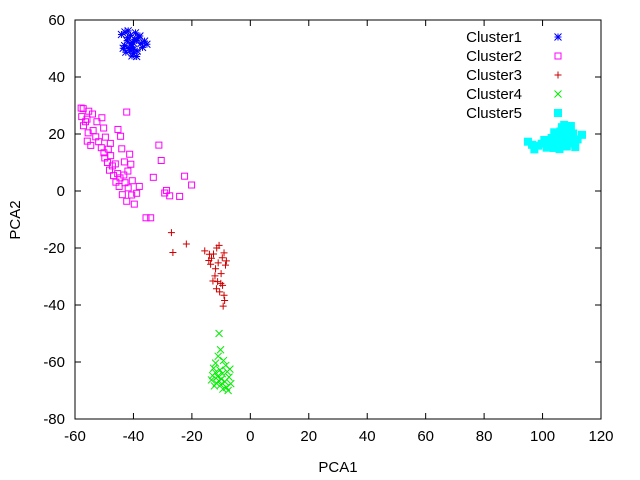 This screenshot has width=640, height=480. I want to click on series-cluster2, so click(136, 163).